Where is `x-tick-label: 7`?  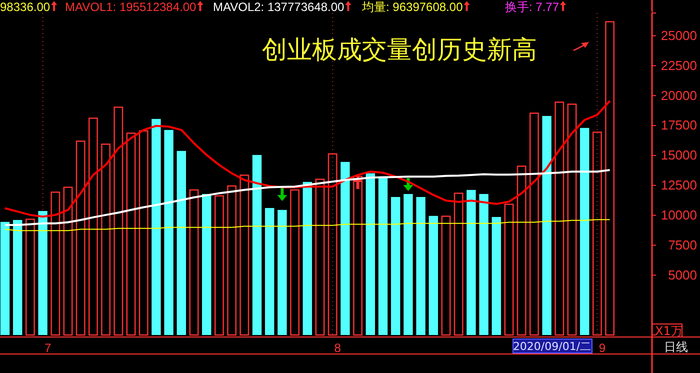 x-tick-label: 7 is located at coordinates (48, 347).